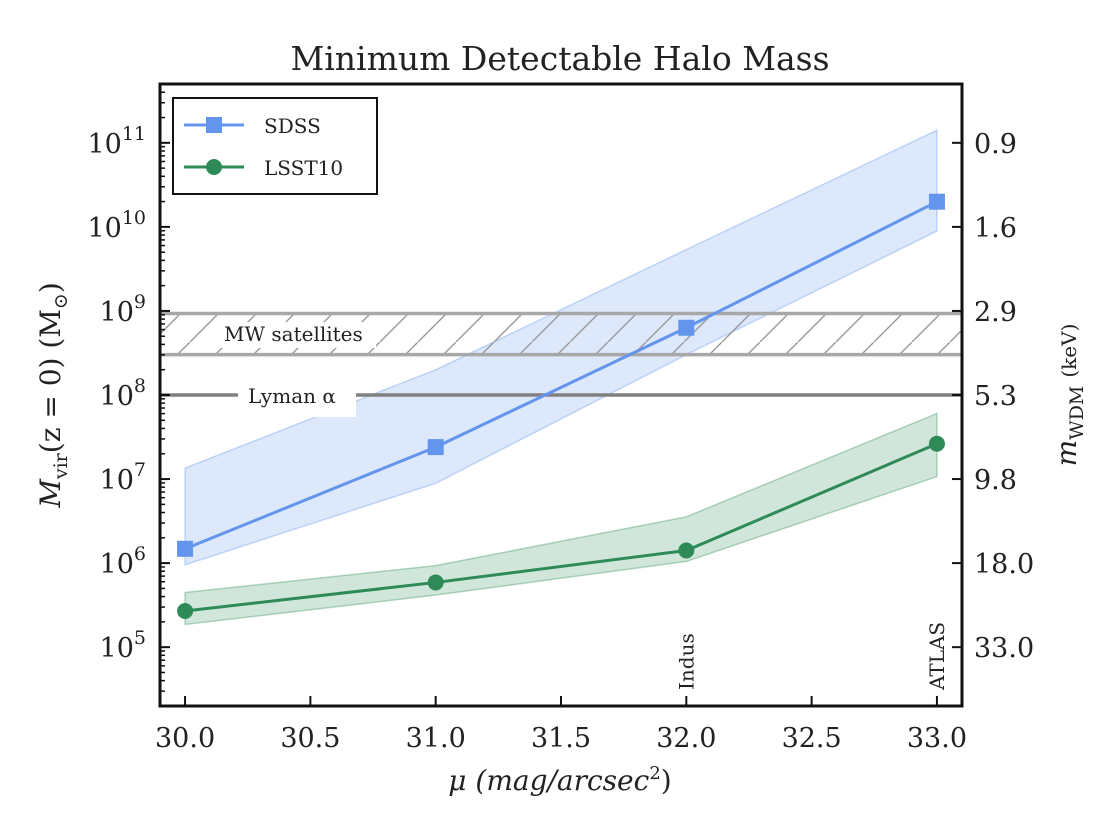 The image size is (1120, 840). Describe the element at coordinates (214, 167) in the screenshot. I see `legend-marker-lsst10` at that location.